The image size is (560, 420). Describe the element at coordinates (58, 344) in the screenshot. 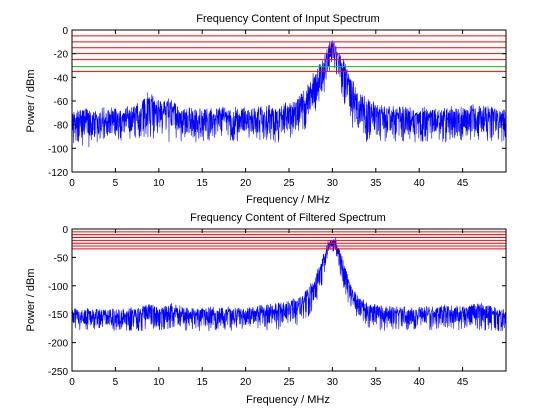

I see `y-tick-label: -200` at that location.